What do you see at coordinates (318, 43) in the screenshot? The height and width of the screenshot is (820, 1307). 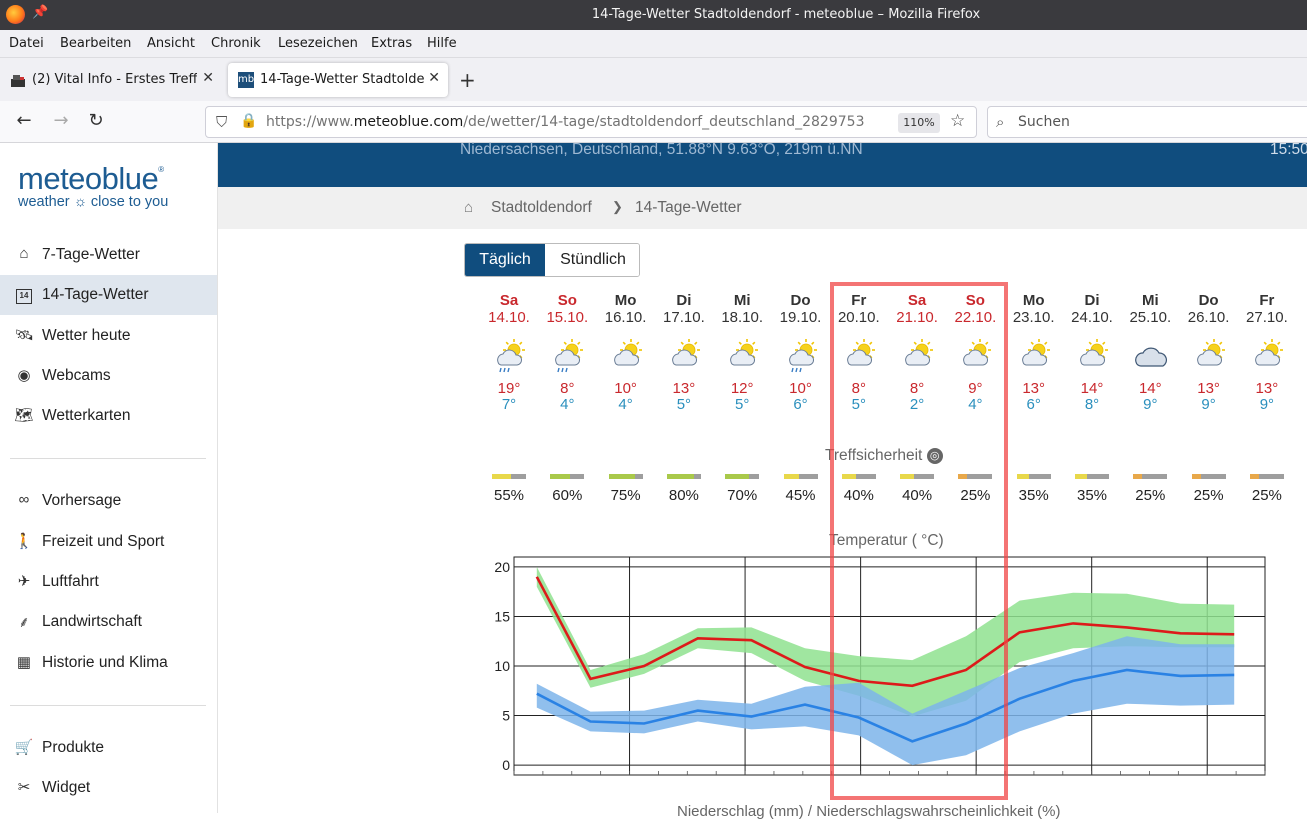 I see `menu-lesezeichen: Lesezeichen` at bounding box center [318, 43].